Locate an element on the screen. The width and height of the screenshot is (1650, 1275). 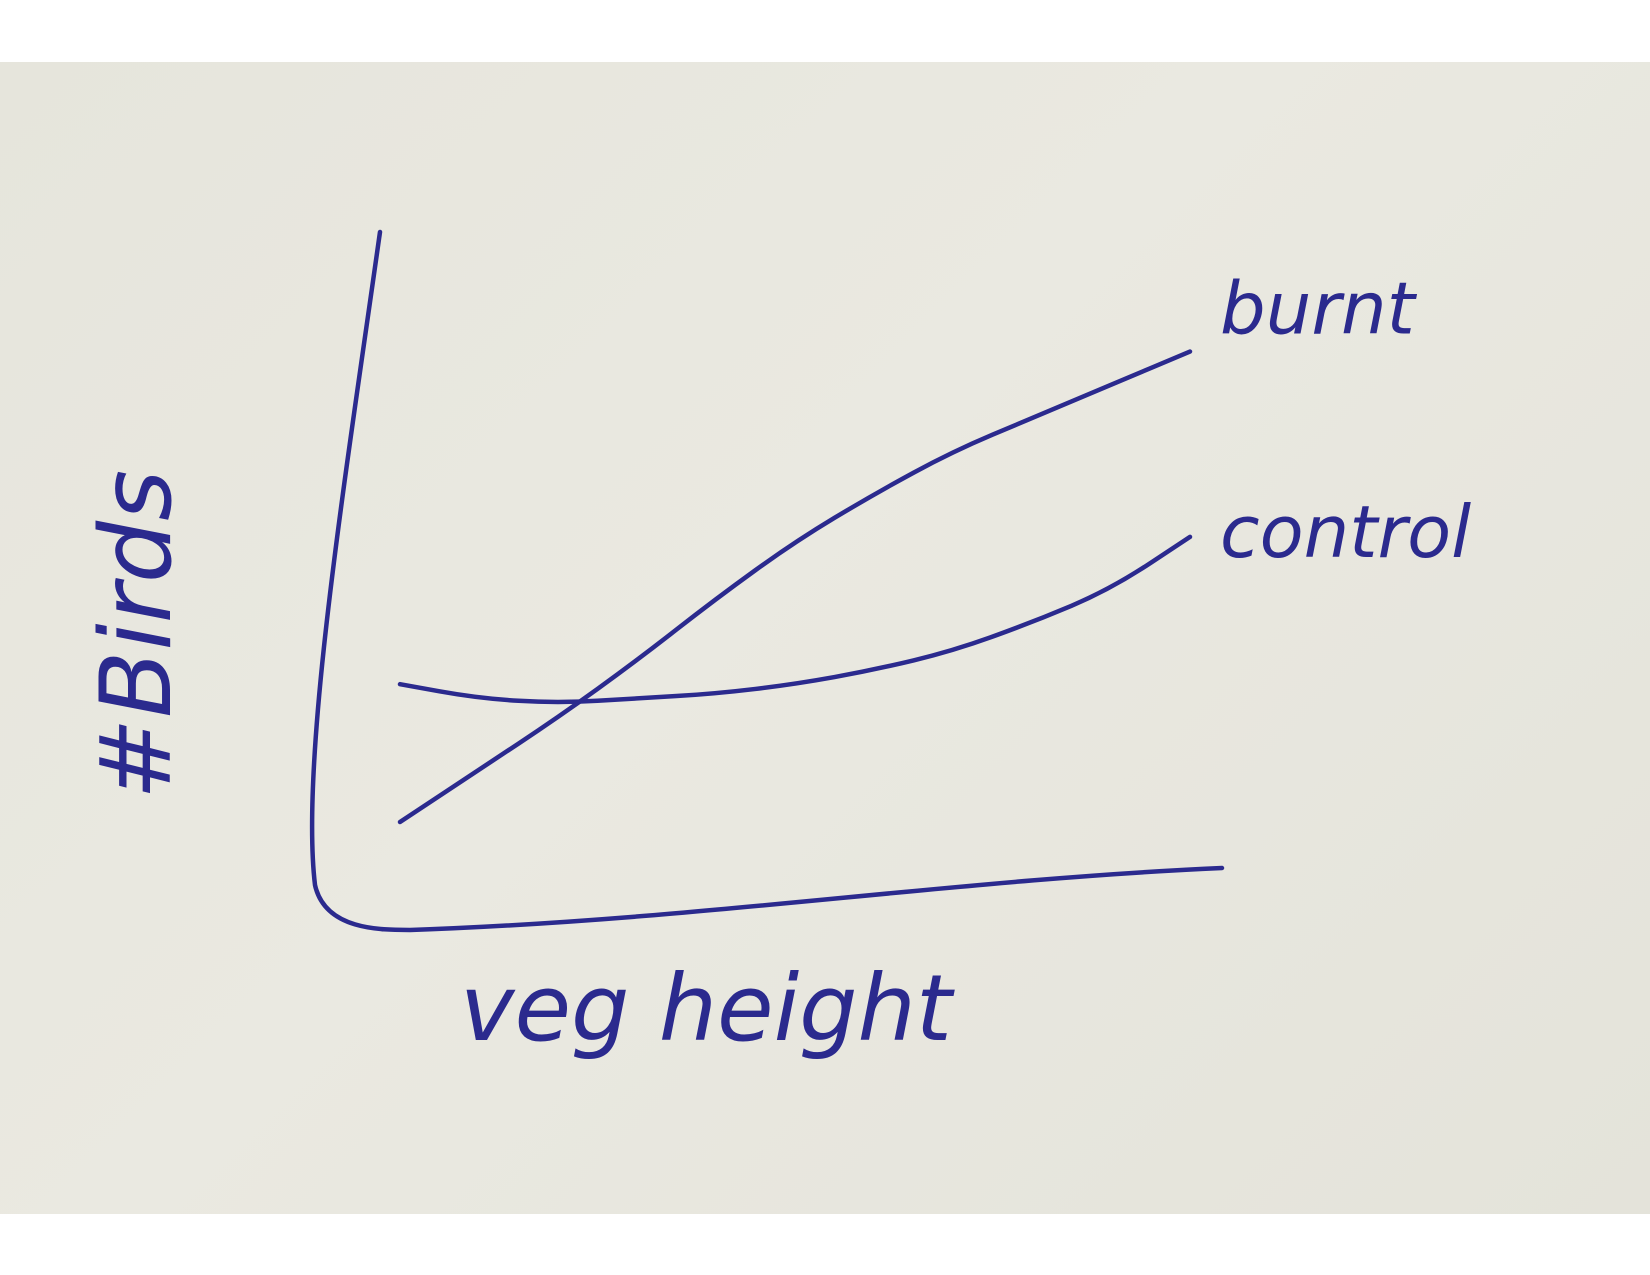
series-label-control: control is located at coordinates (1345, 532).